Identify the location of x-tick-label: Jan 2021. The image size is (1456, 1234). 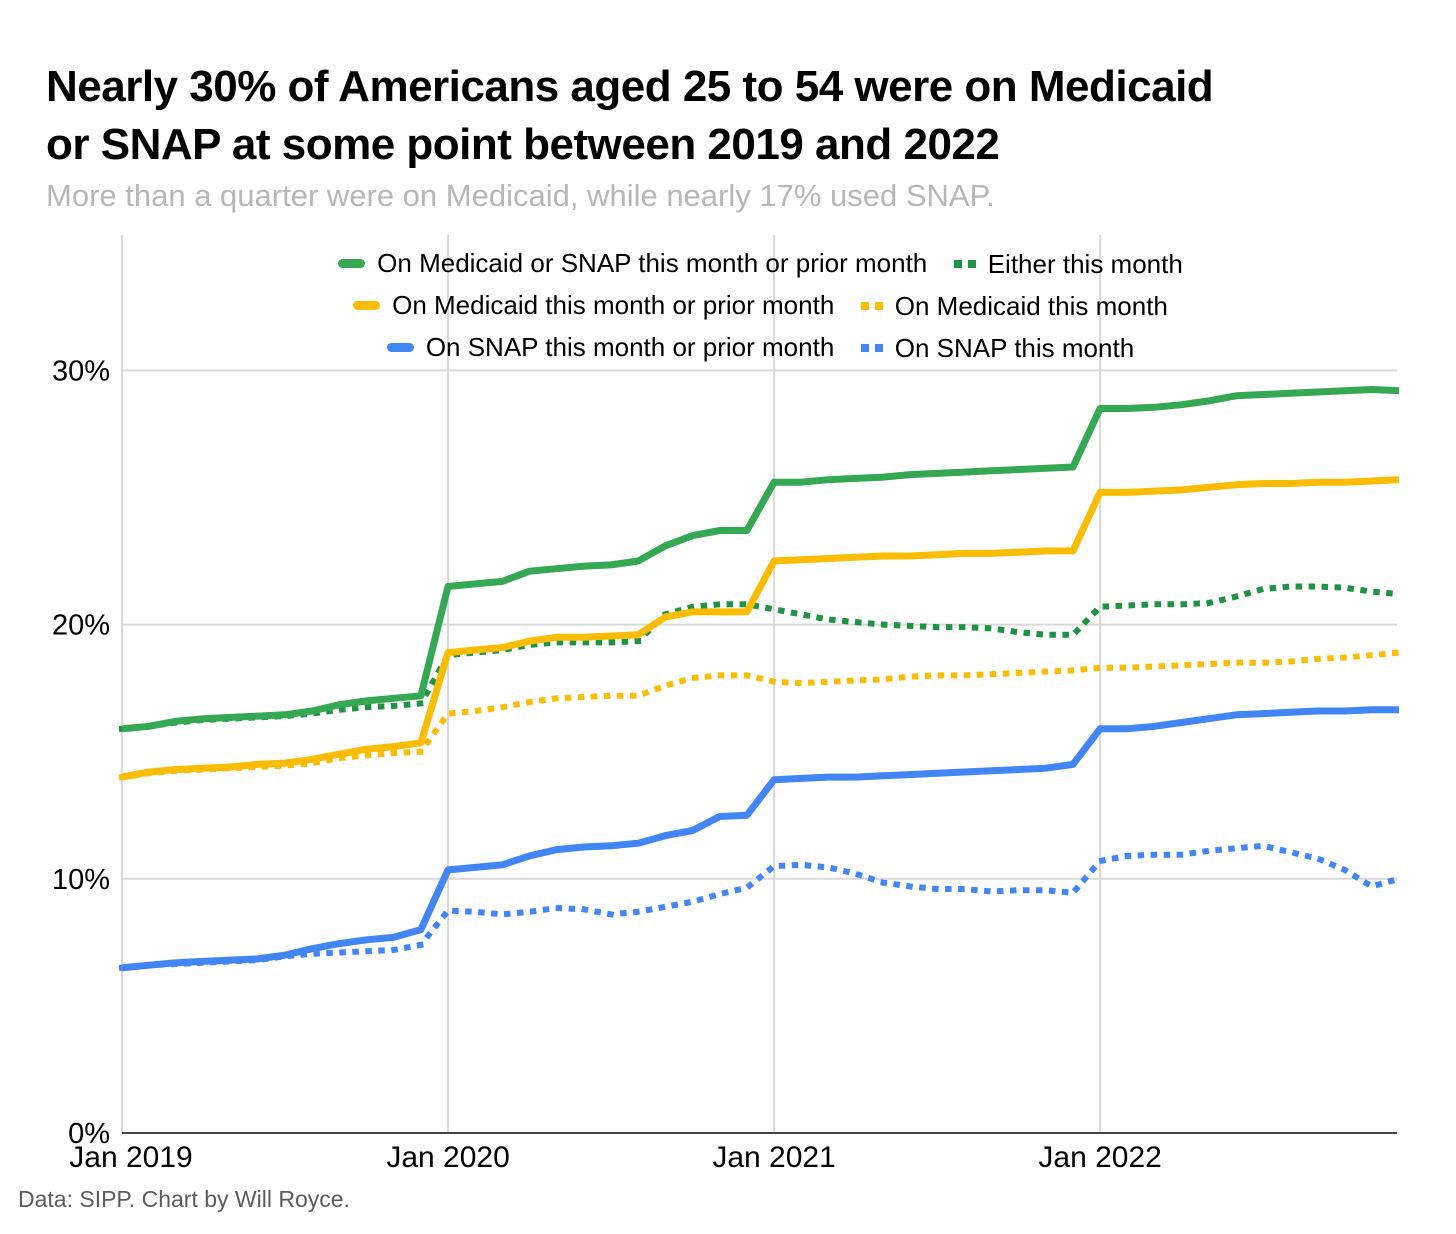
(773, 1157).